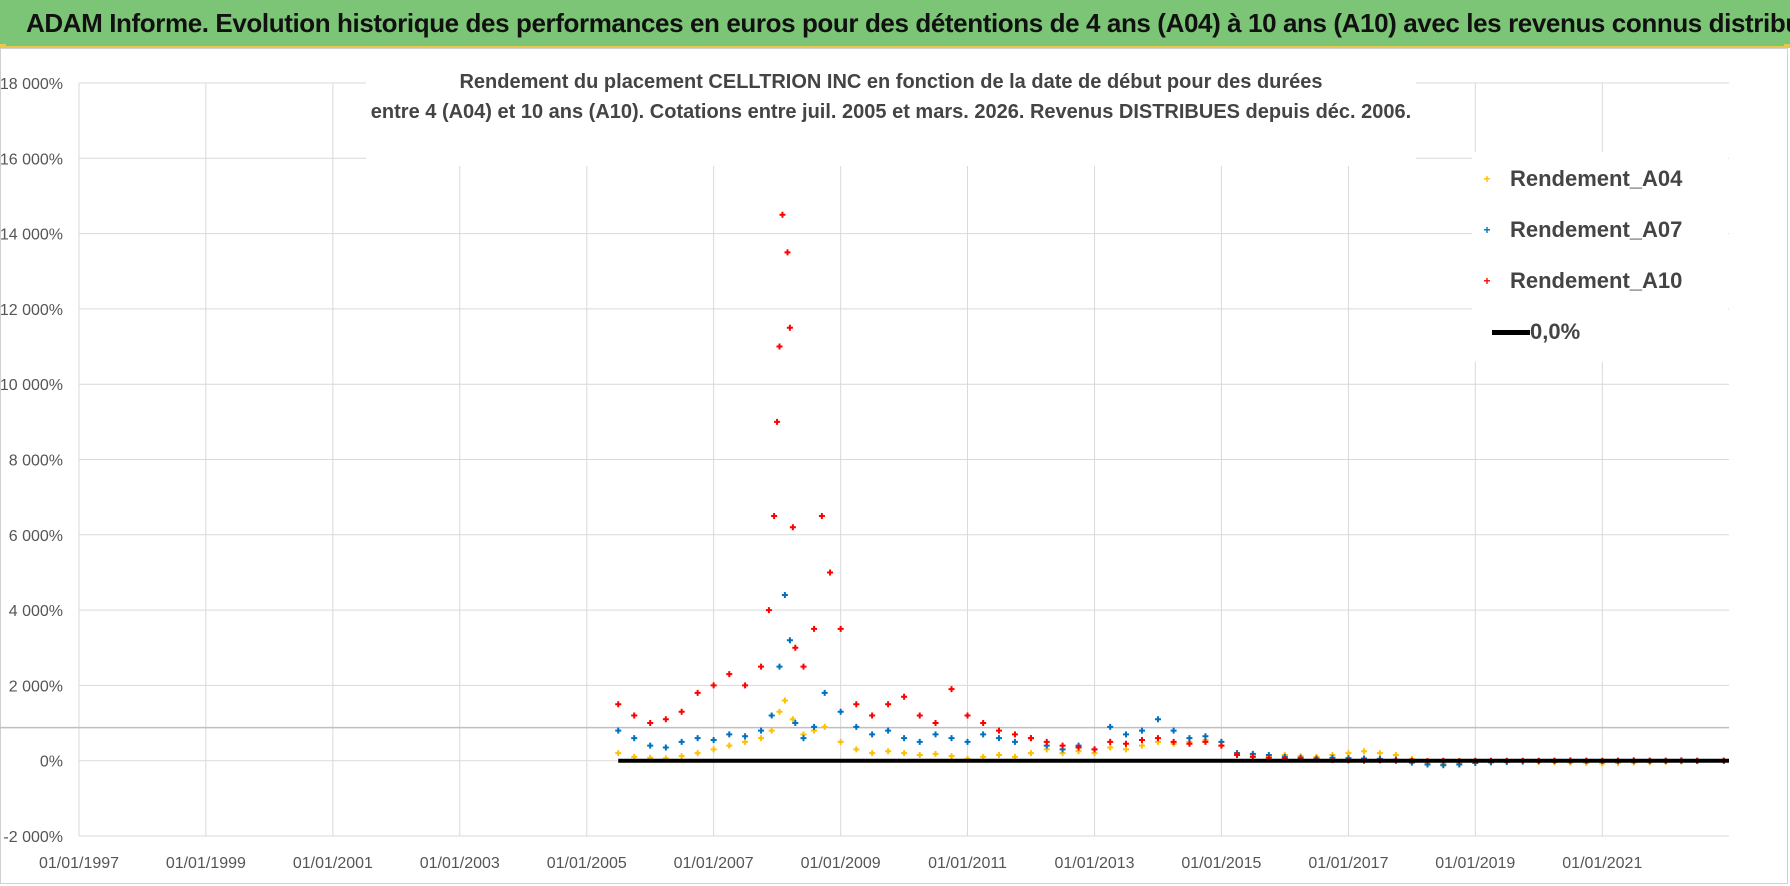 This screenshot has width=1790, height=886. I want to click on legend-item-zero: 0,0%, so click(1526, 332).